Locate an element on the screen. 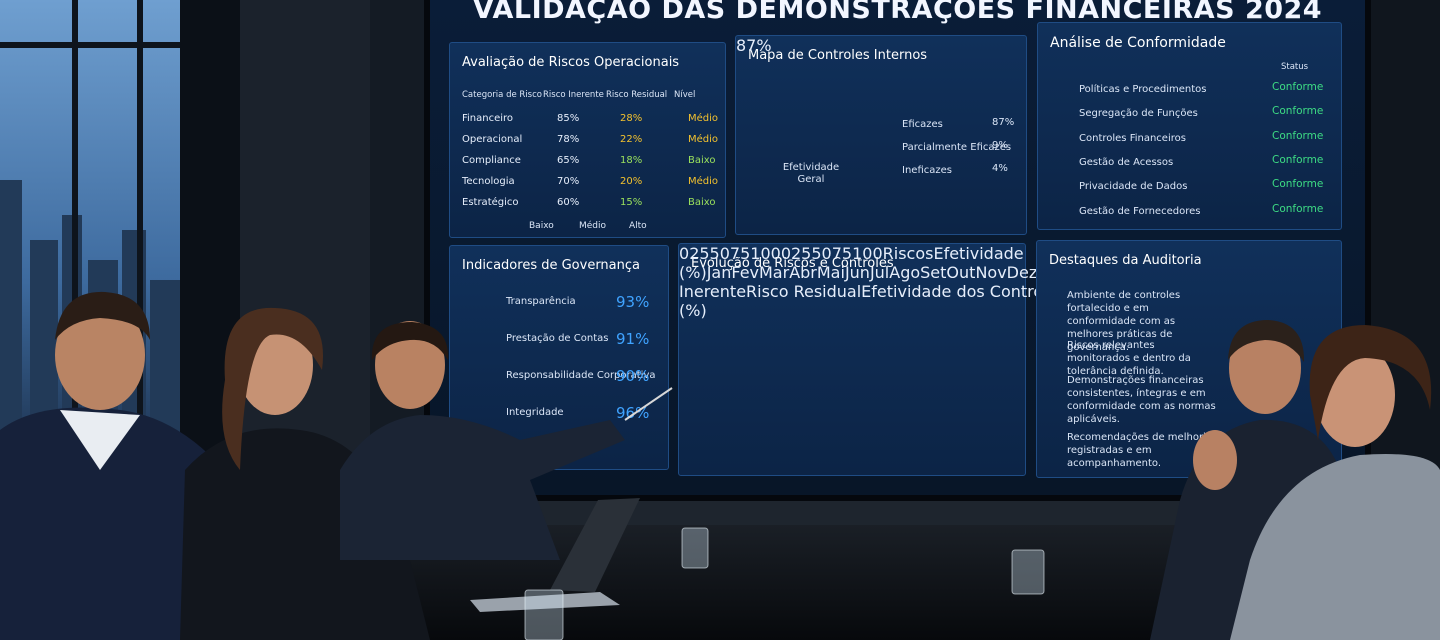 The image size is (1440, 640). legend-value: 87% is located at coordinates (1003, 122).